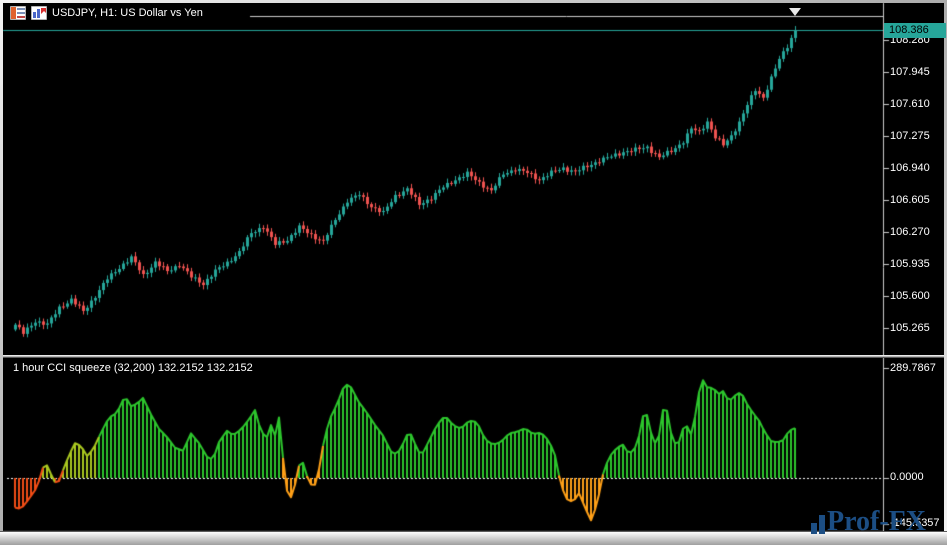 The image size is (947, 545). What do you see at coordinates (915, 523) in the screenshot?
I see `indicator-axis-min: -145.5357` at bounding box center [915, 523].